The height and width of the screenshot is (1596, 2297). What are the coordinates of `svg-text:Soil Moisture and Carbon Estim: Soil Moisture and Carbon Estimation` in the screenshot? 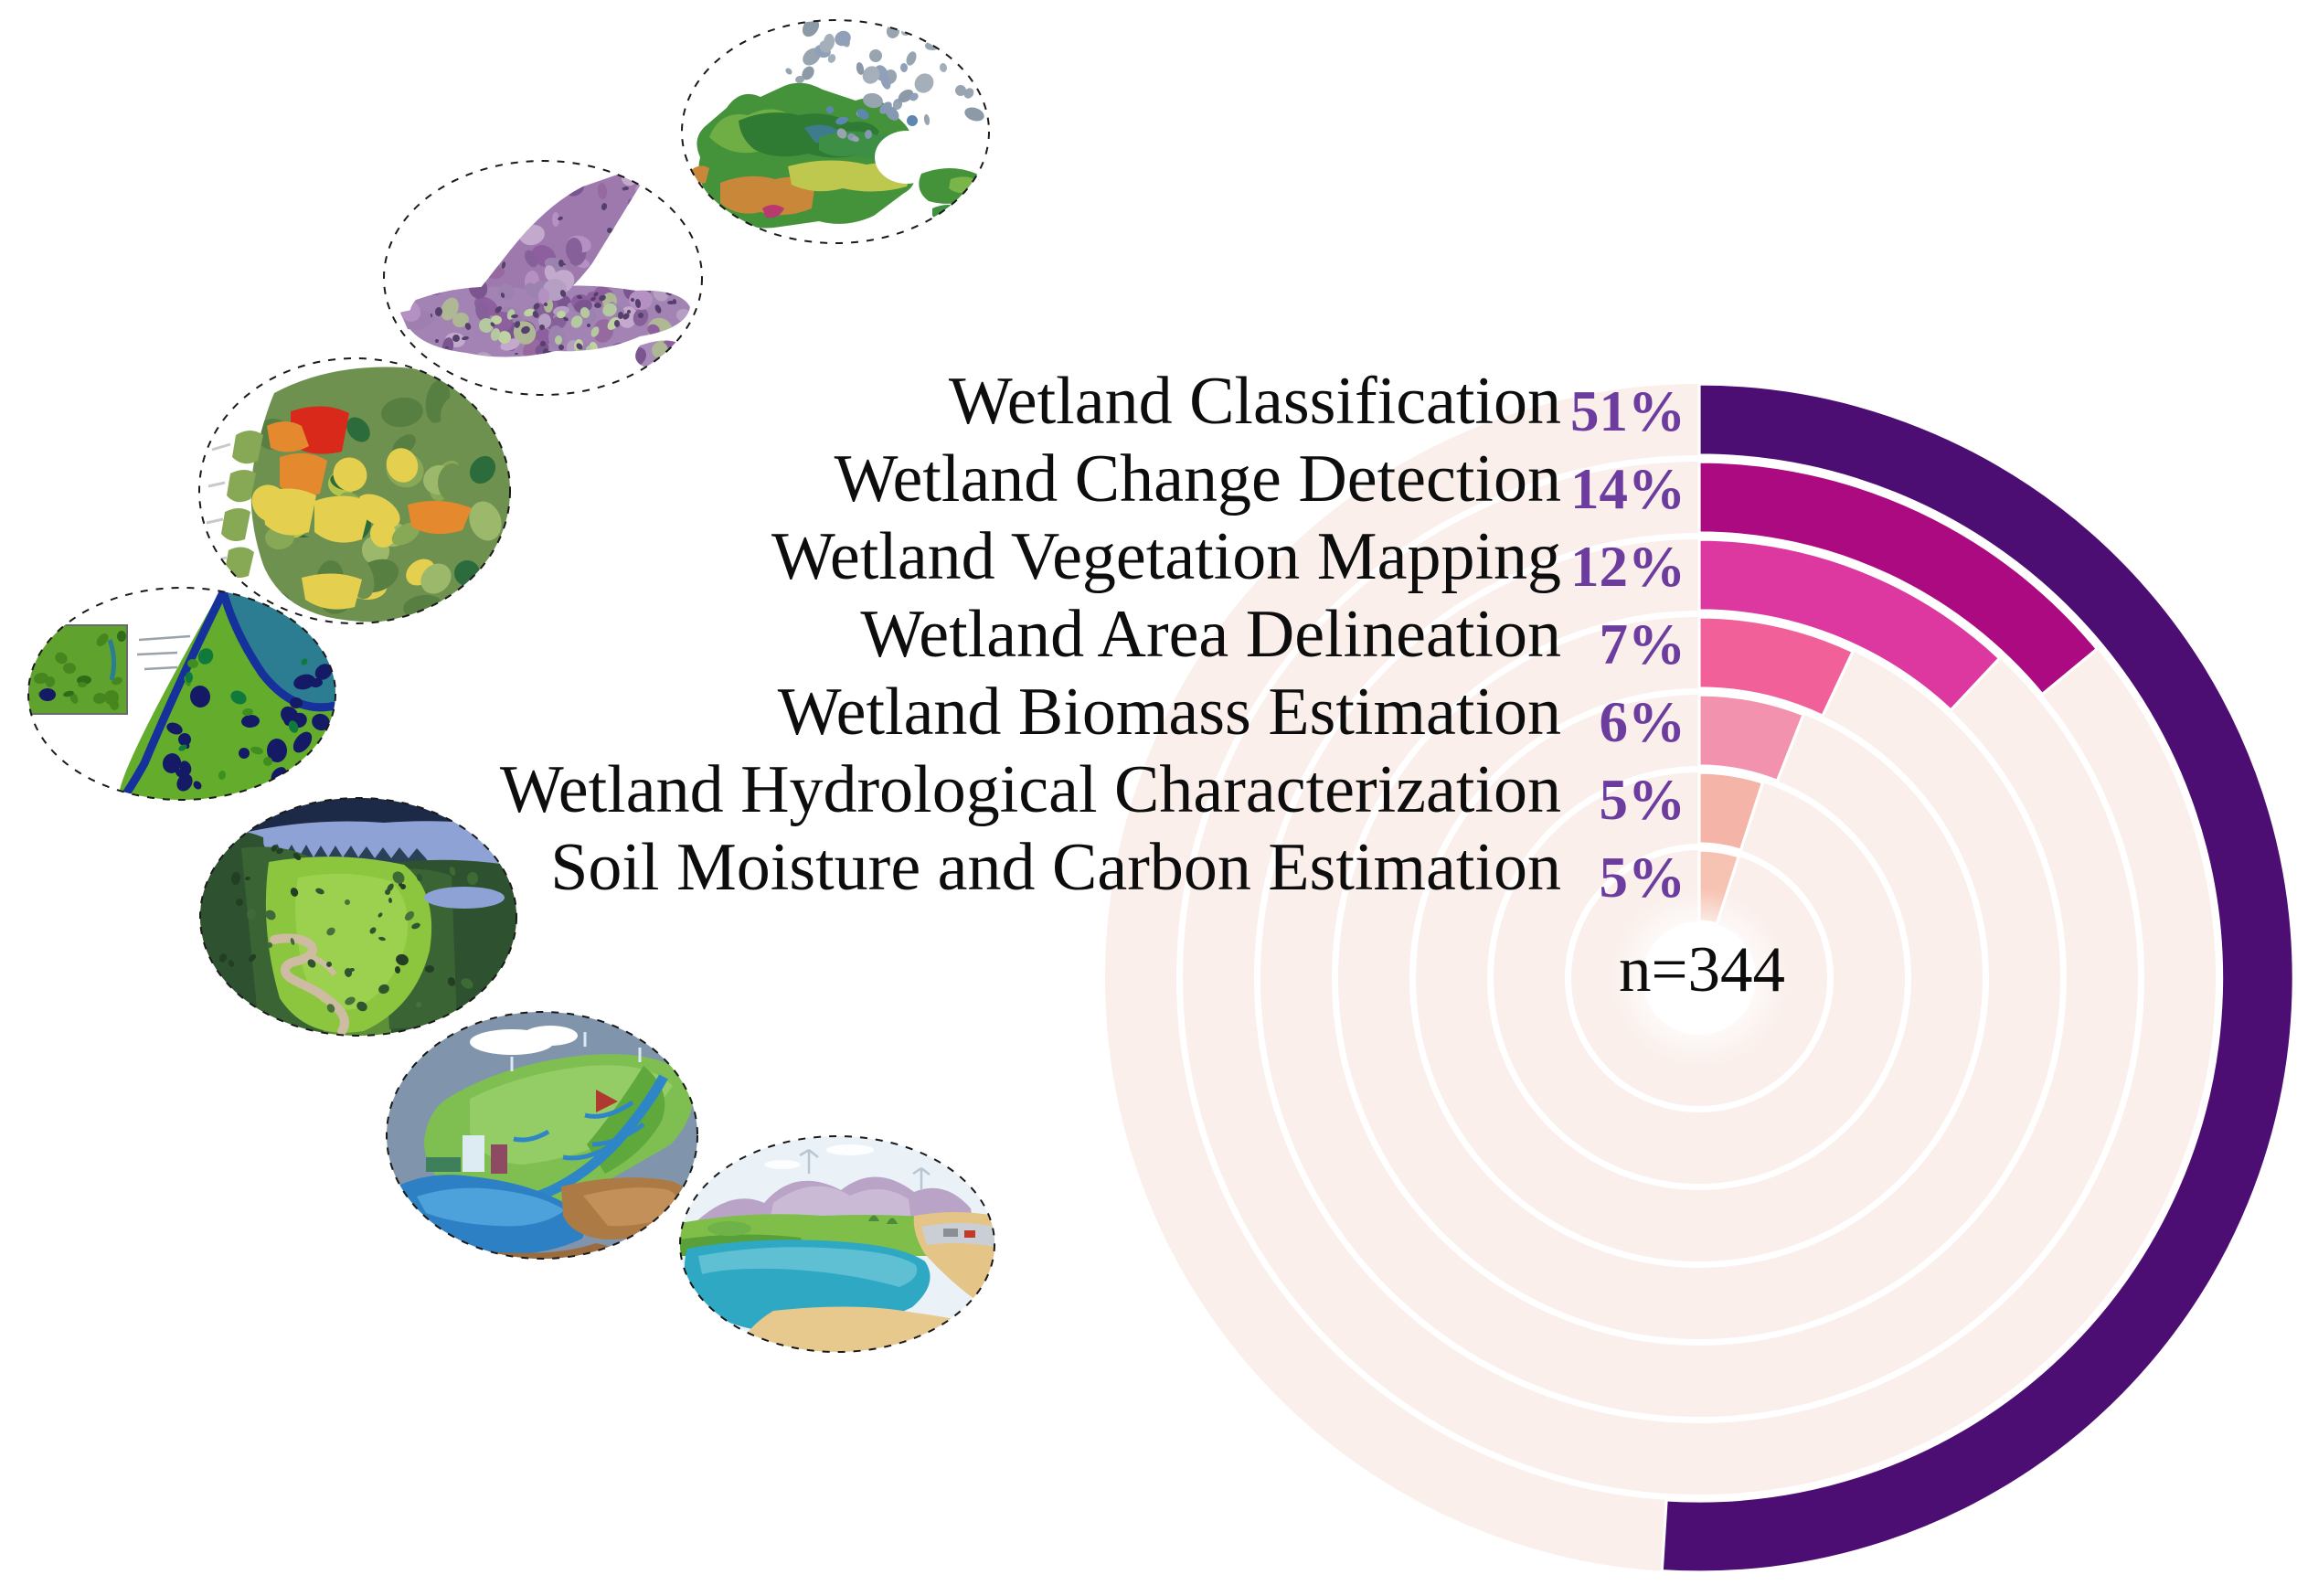 It's located at (1055, 867).